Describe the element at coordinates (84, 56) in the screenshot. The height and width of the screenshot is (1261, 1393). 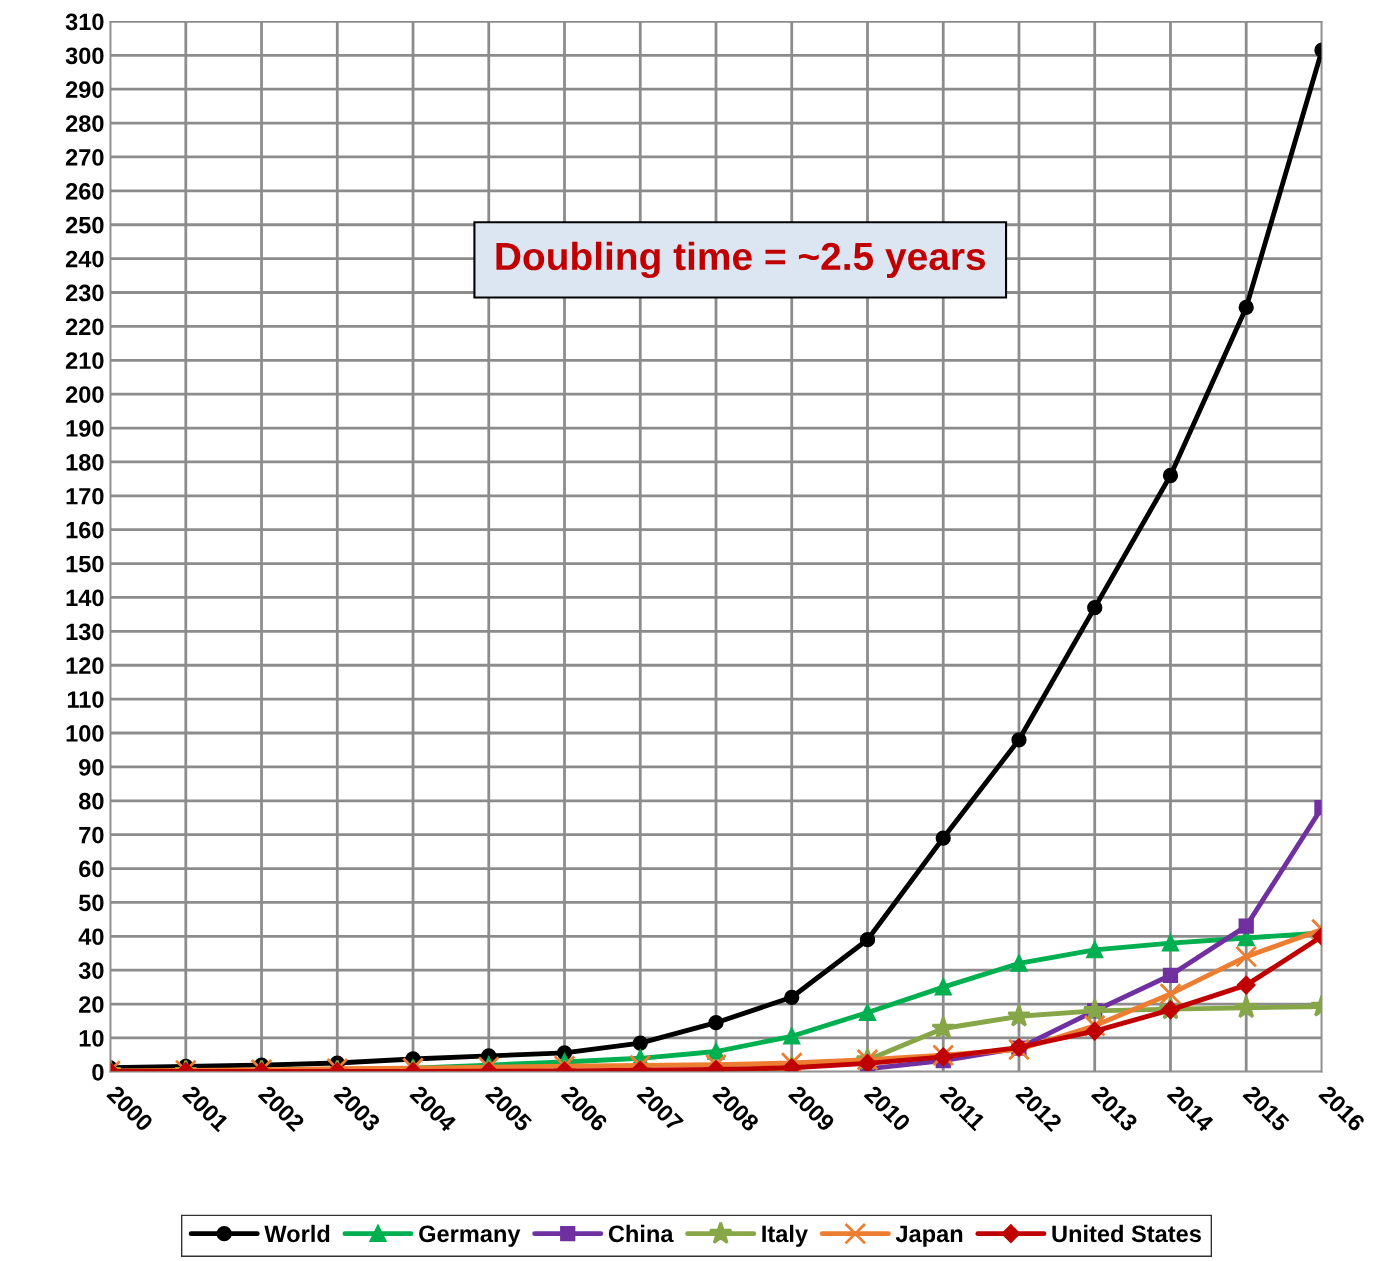
I see `y-tick-label: 300` at that location.